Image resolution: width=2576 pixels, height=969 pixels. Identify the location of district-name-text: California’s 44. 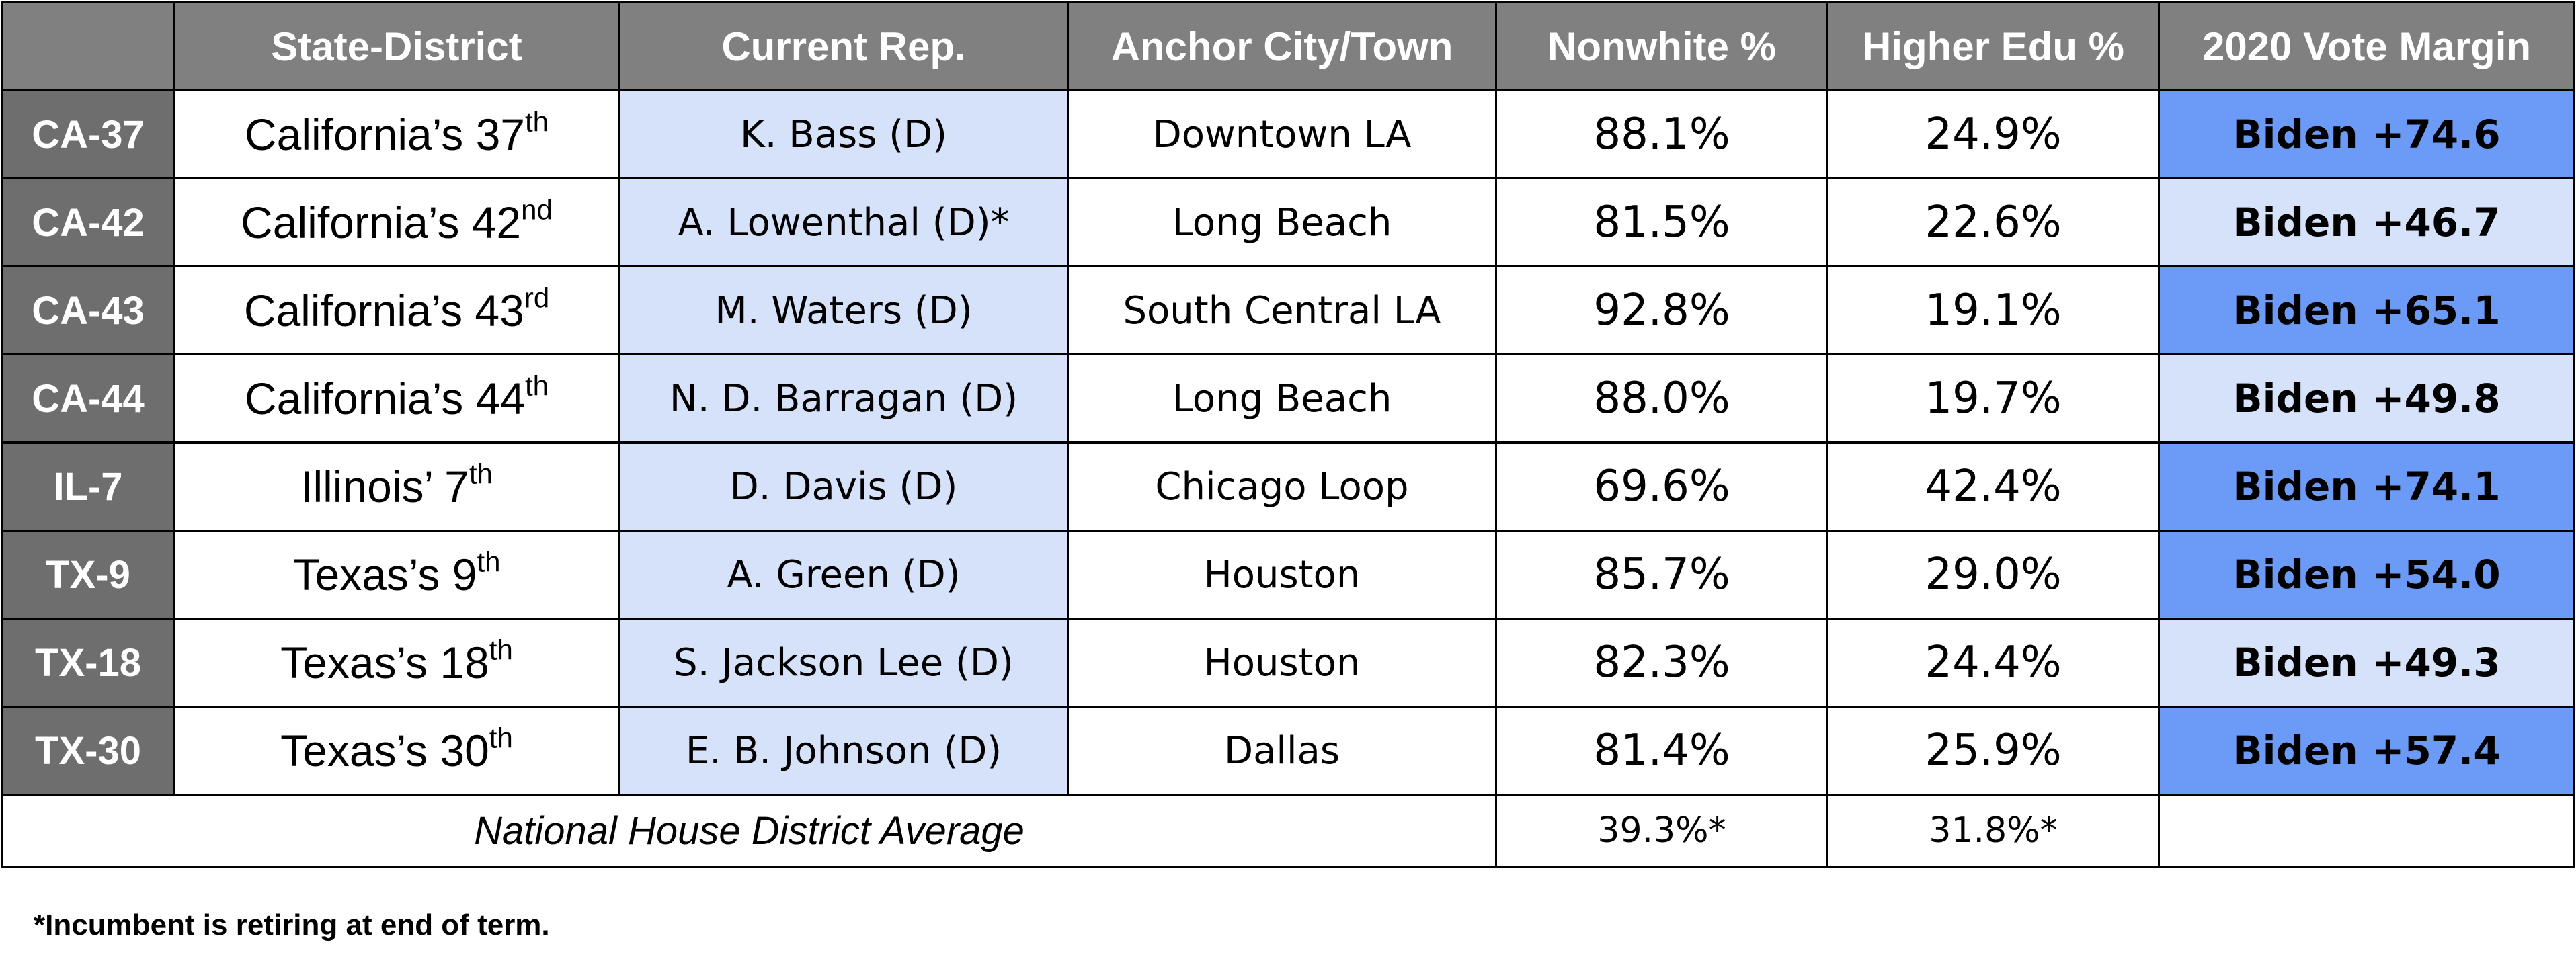
(384, 398).